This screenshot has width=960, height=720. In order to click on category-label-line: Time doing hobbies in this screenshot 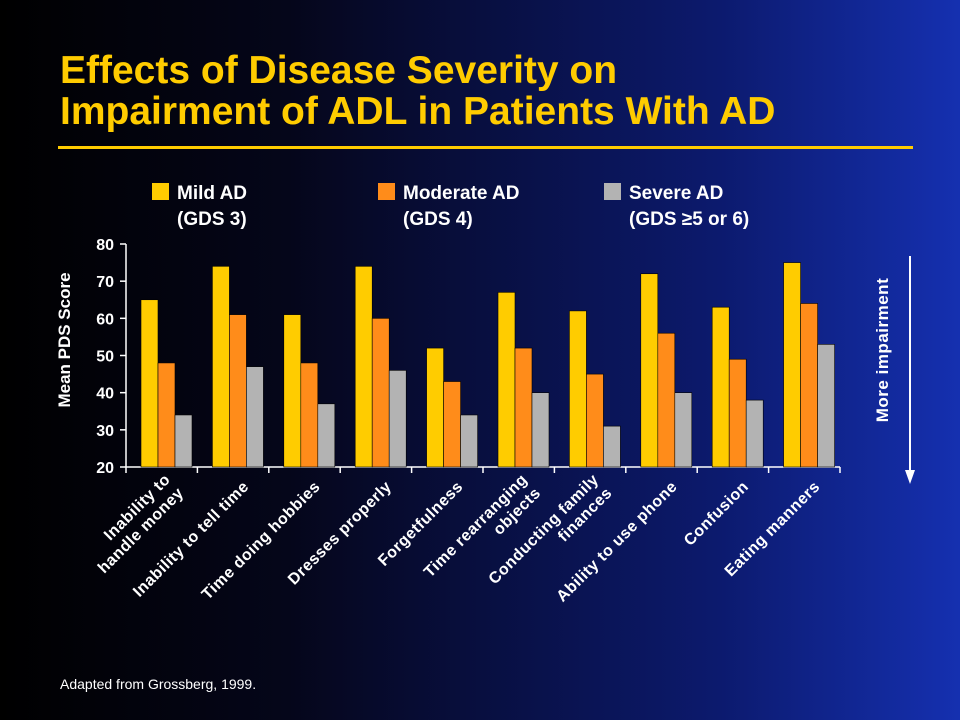, I will do `click(261, 540)`.